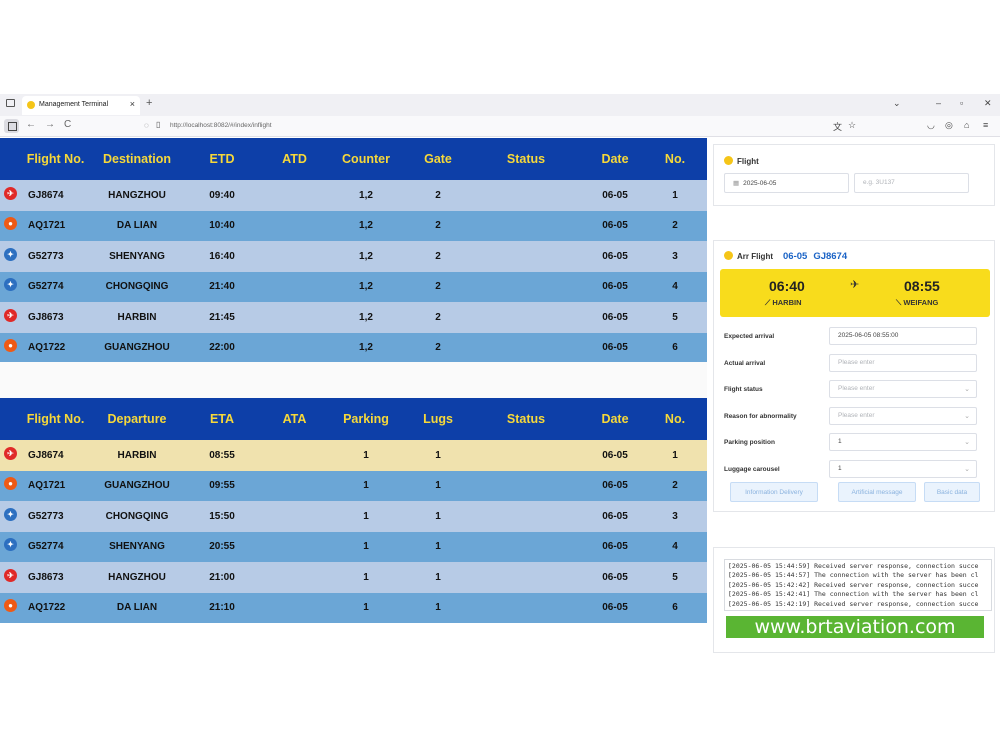 The width and height of the screenshot is (1000, 749). I want to click on table-row: ● AQ1721 GUANGZHOU 09:55 1 1 06-05 2, so click(353, 485).